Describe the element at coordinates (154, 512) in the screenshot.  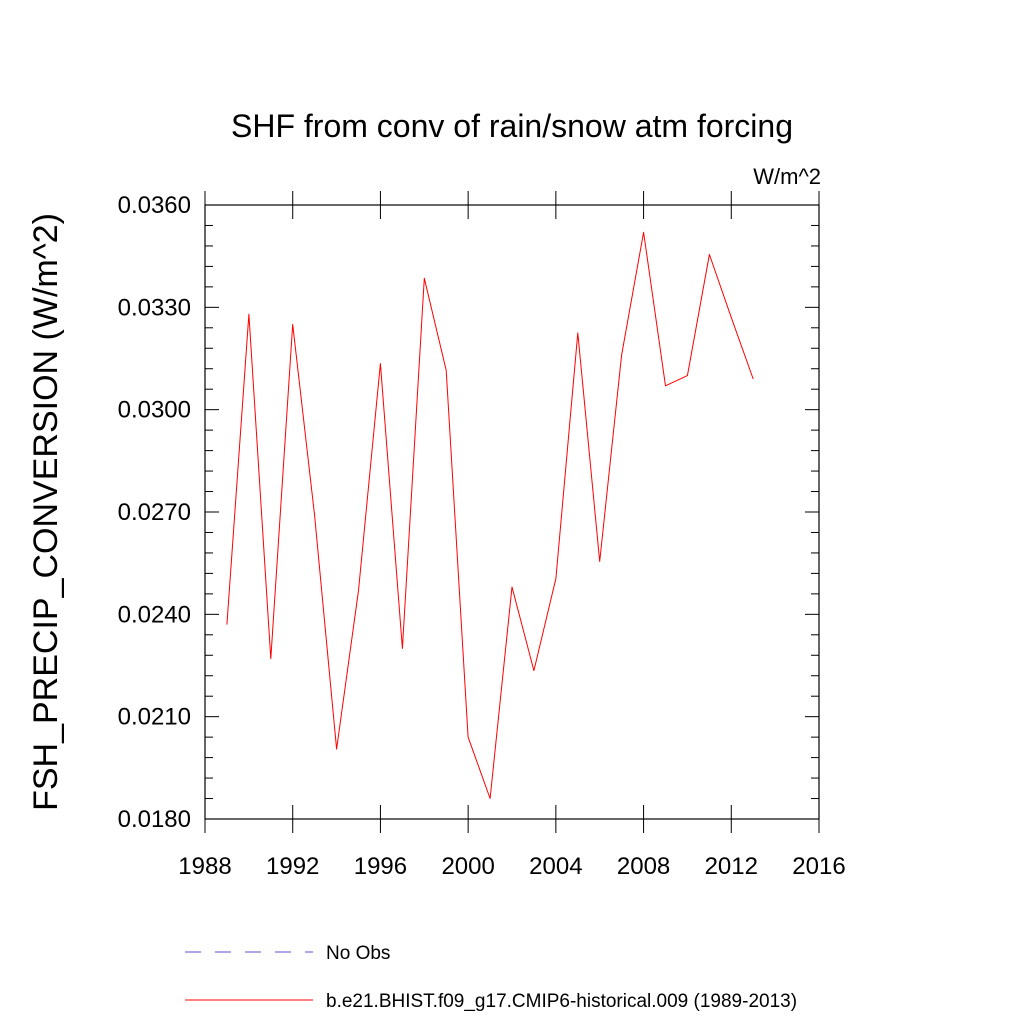
I see `y-tick-label: 0.0270` at that location.